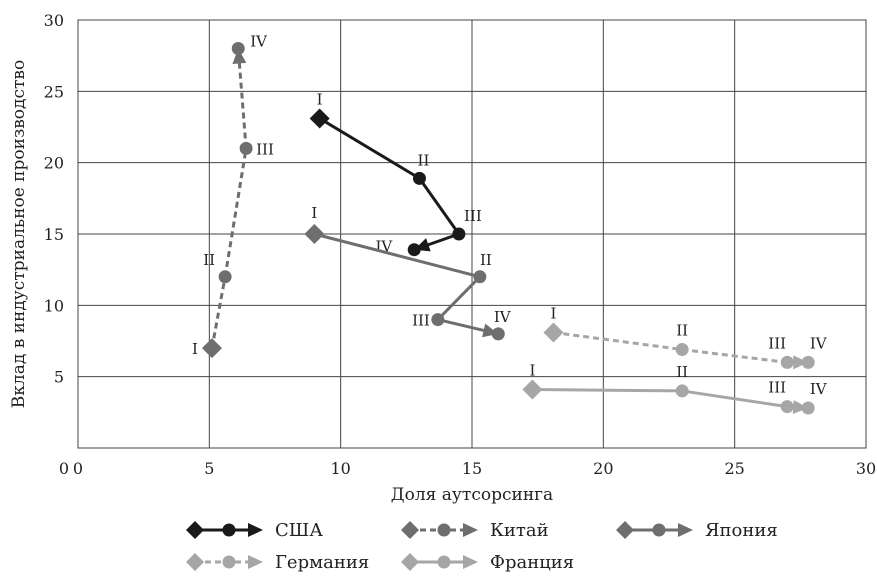  I want to click on legend-label: Япония, so click(741, 530).